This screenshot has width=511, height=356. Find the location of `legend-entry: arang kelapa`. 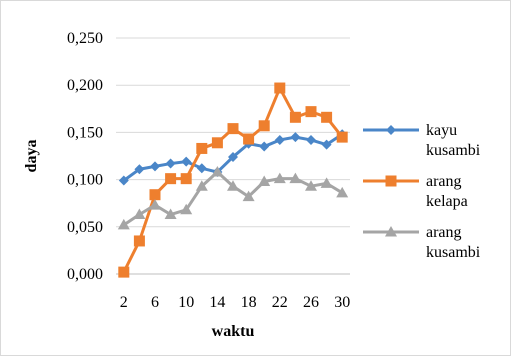

legend-entry: arang kelapa is located at coordinates (415, 191).